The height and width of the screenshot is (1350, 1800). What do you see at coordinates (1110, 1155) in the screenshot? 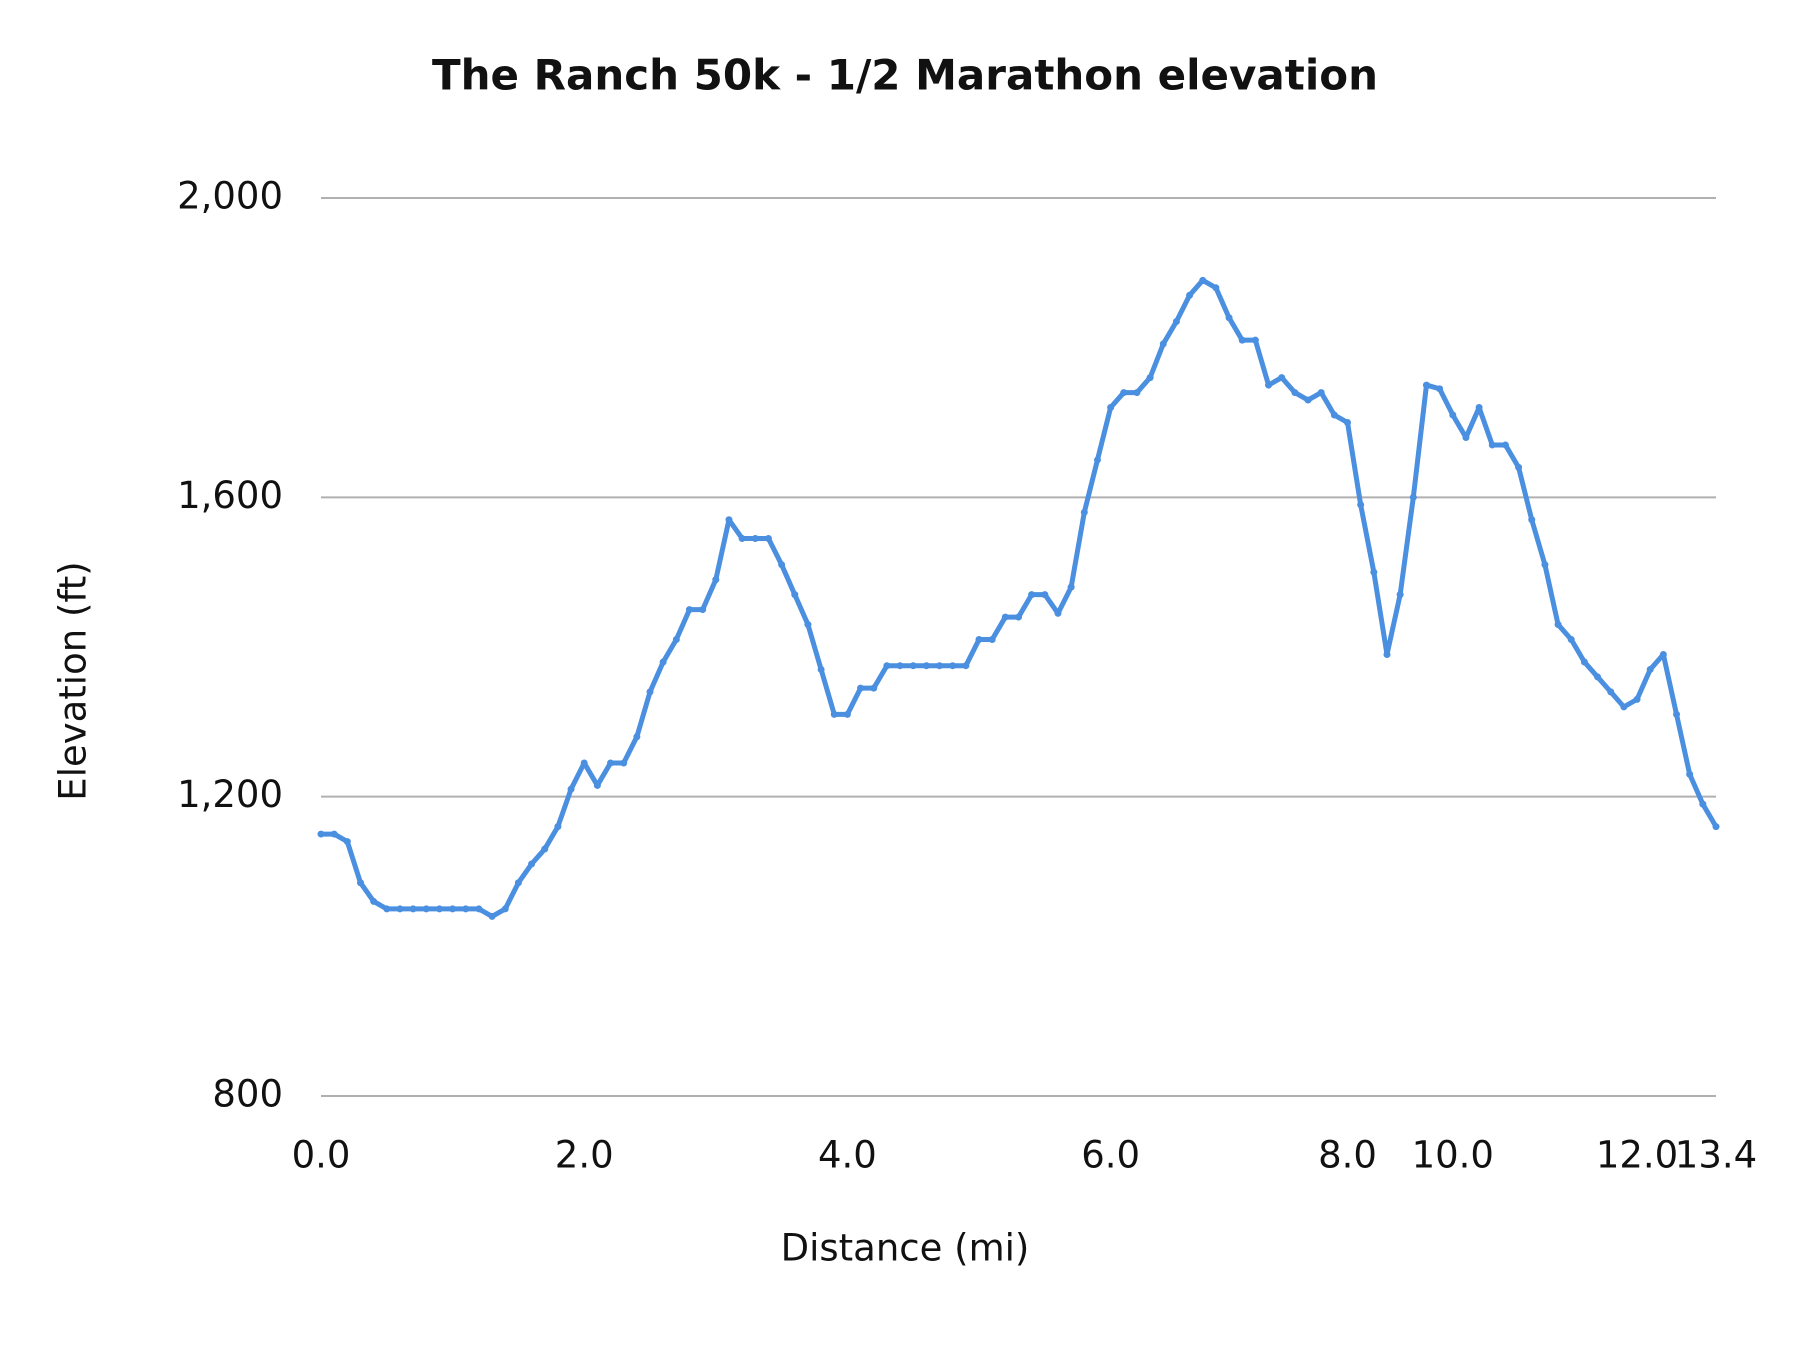
I see `x-tick-label: 6.0` at bounding box center [1110, 1155].